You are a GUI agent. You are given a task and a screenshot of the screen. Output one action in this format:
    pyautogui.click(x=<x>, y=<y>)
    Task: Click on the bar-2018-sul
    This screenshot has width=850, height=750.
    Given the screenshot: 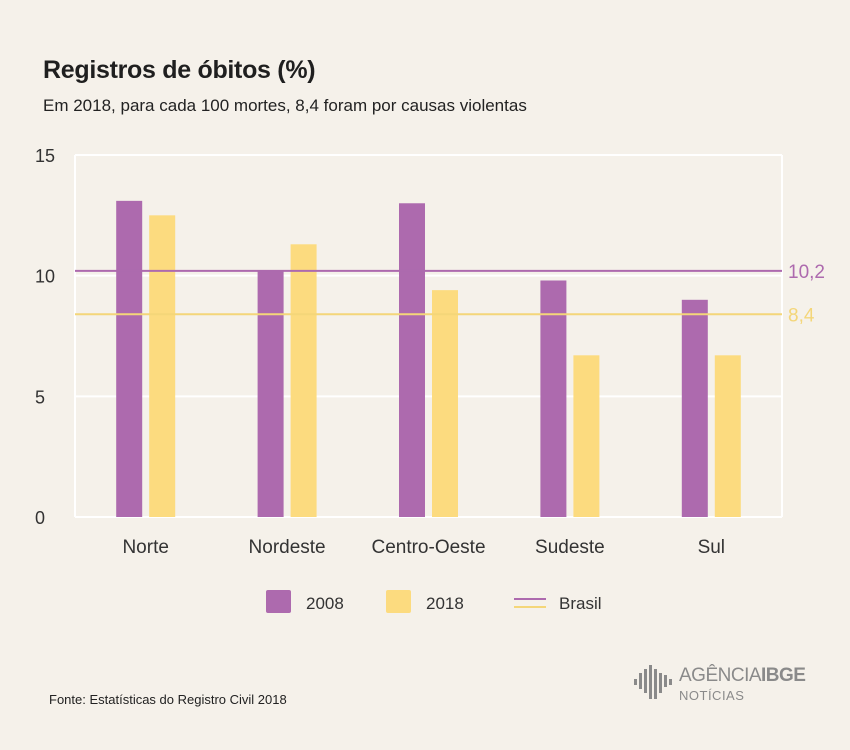 What is the action you would take?
    pyautogui.click(x=727, y=436)
    